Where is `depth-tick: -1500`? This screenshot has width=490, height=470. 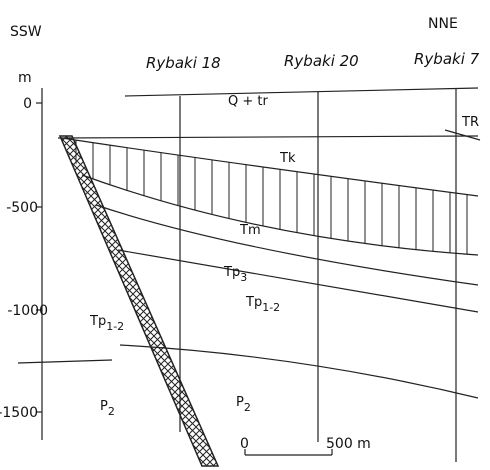 depth-tick: -1500 is located at coordinates (19, 413).